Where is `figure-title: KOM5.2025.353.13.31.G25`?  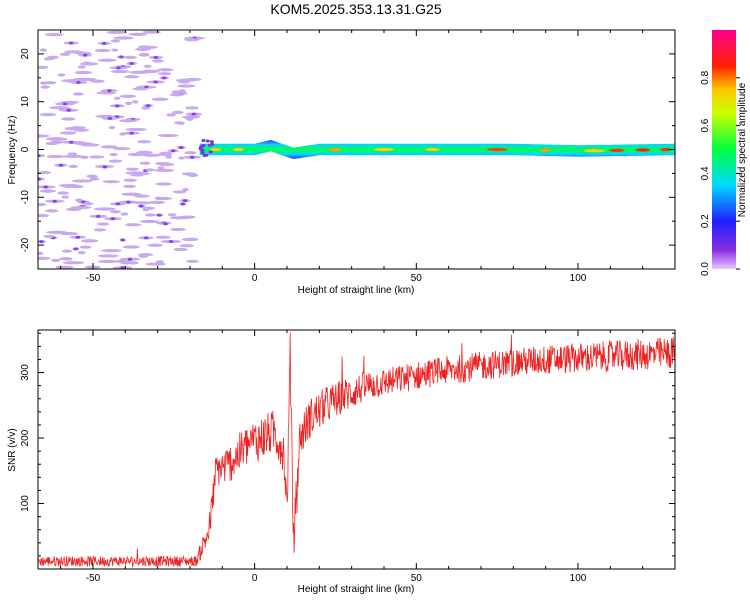 figure-title: KOM5.2025.353.13.31.G25 is located at coordinates (355, 9).